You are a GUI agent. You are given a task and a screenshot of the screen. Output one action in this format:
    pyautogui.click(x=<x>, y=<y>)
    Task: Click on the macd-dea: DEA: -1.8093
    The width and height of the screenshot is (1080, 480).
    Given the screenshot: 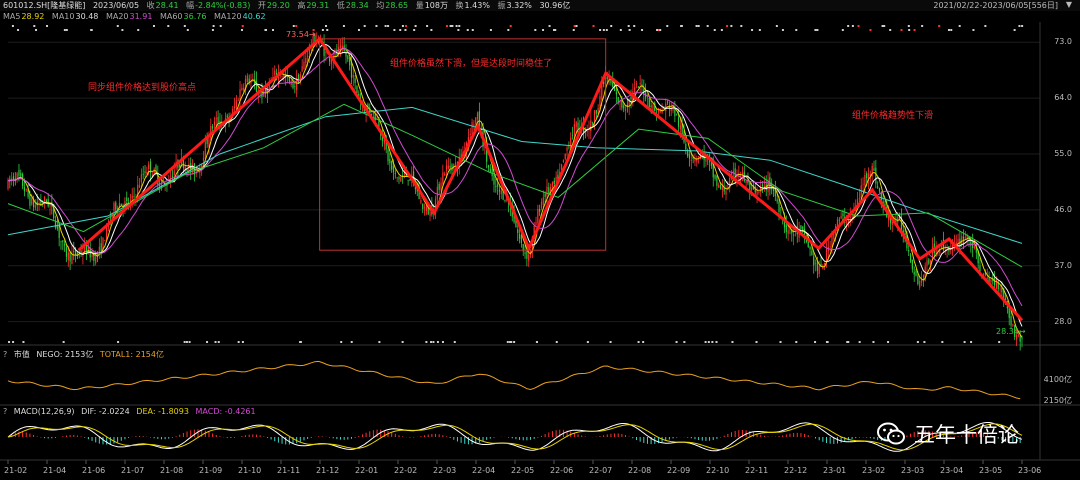 What is the action you would take?
    pyautogui.click(x=162, y=411)
    